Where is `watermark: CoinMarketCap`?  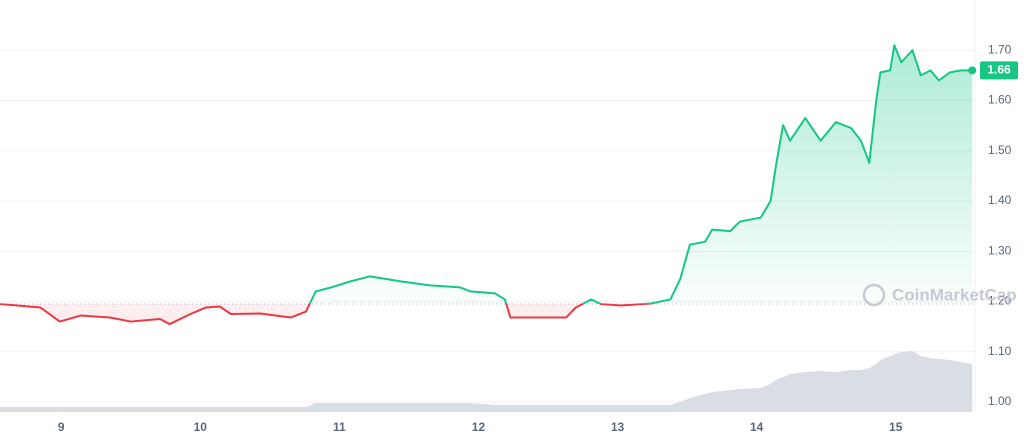 watermark: CoinMarketCap is located at coordinates (954, 294).